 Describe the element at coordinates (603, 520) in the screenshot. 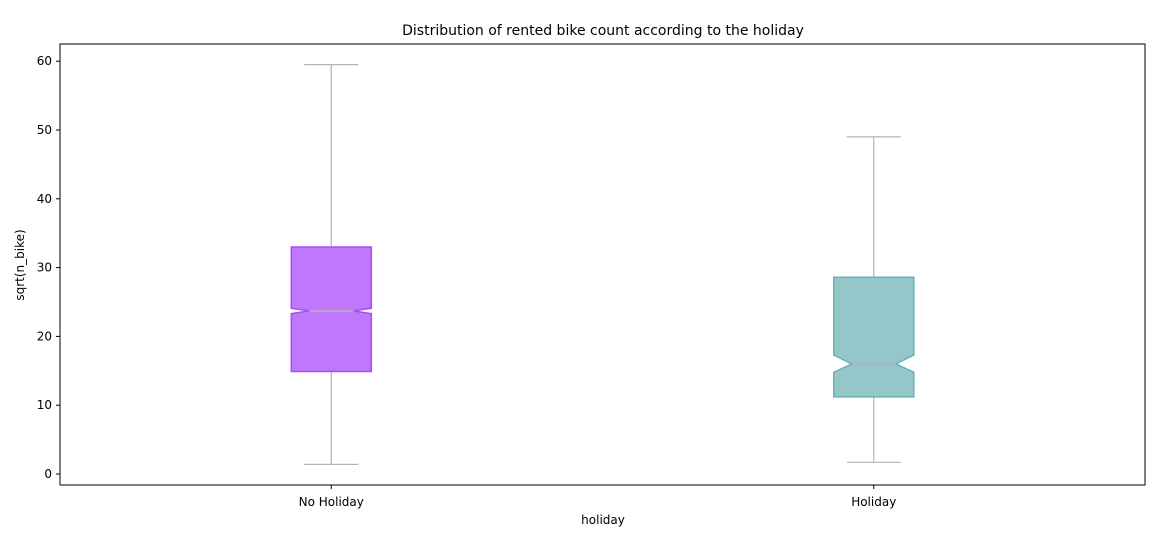

I see `x-axis-label: holiday` at that location.